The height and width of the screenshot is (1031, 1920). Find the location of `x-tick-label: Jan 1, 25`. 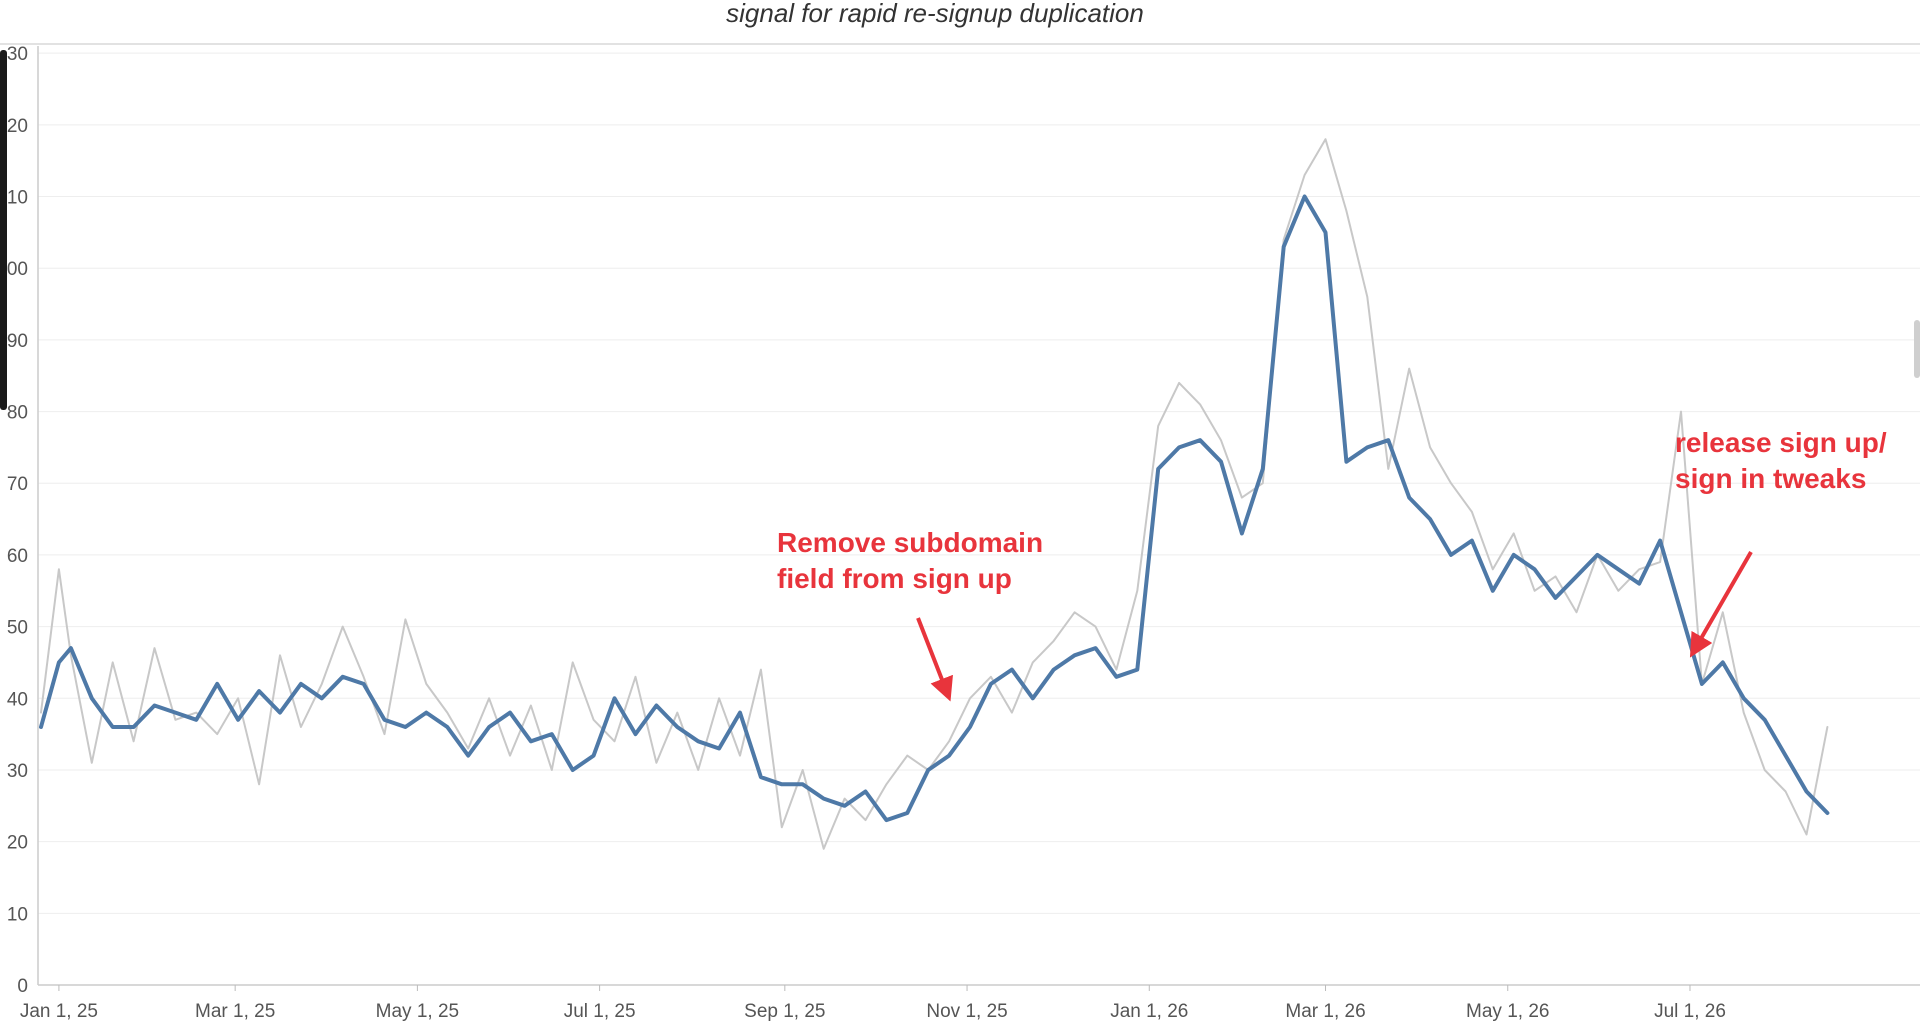

x-tick-label: Jan 1, 25 is located at coordinates (59, 1011).